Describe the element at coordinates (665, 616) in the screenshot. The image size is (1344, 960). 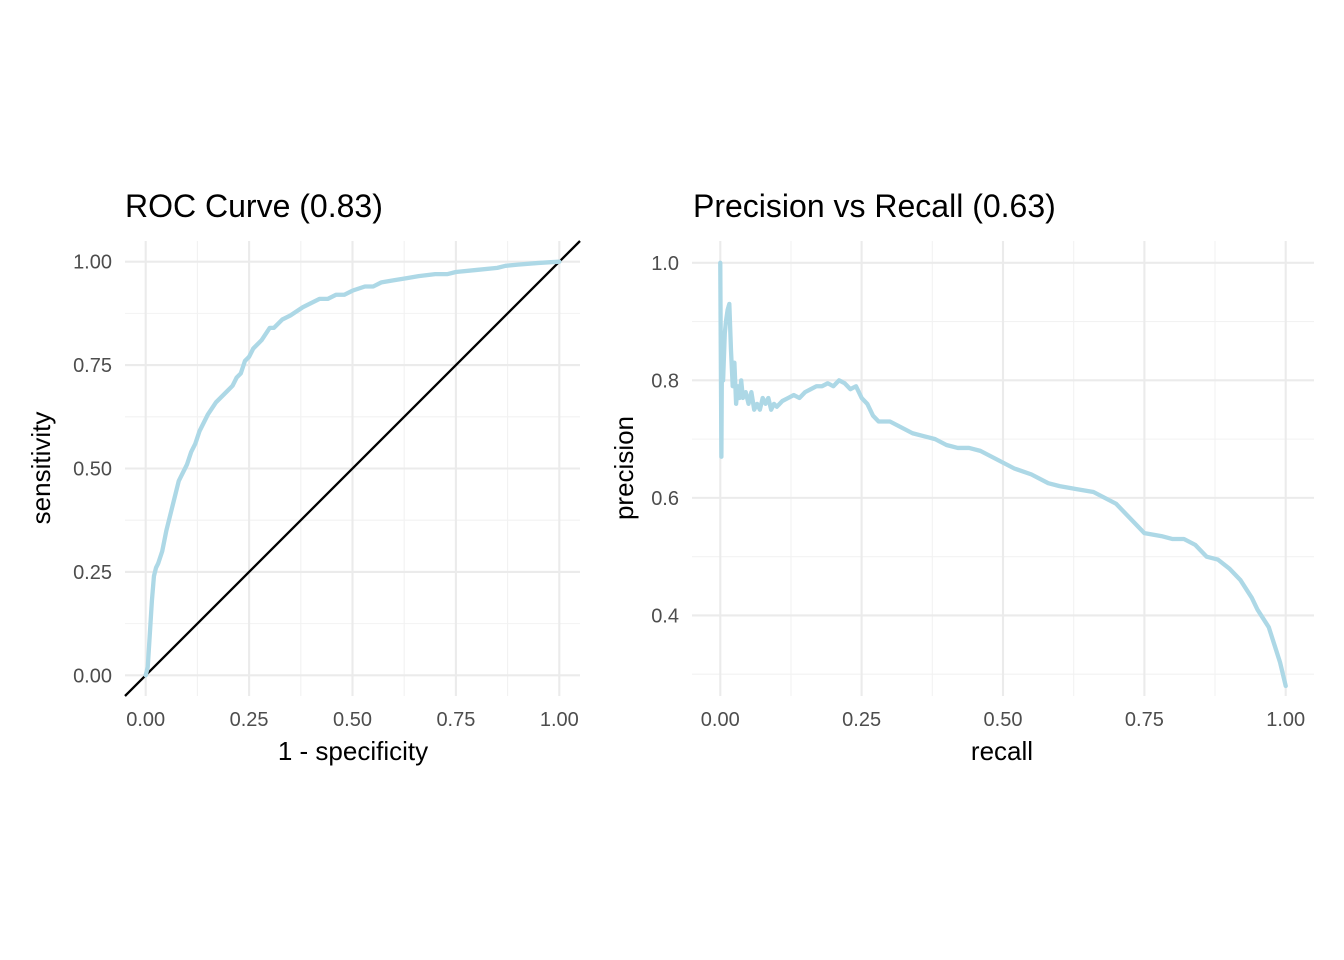
I see `pr-y-tick-label: 0.4` at that location.